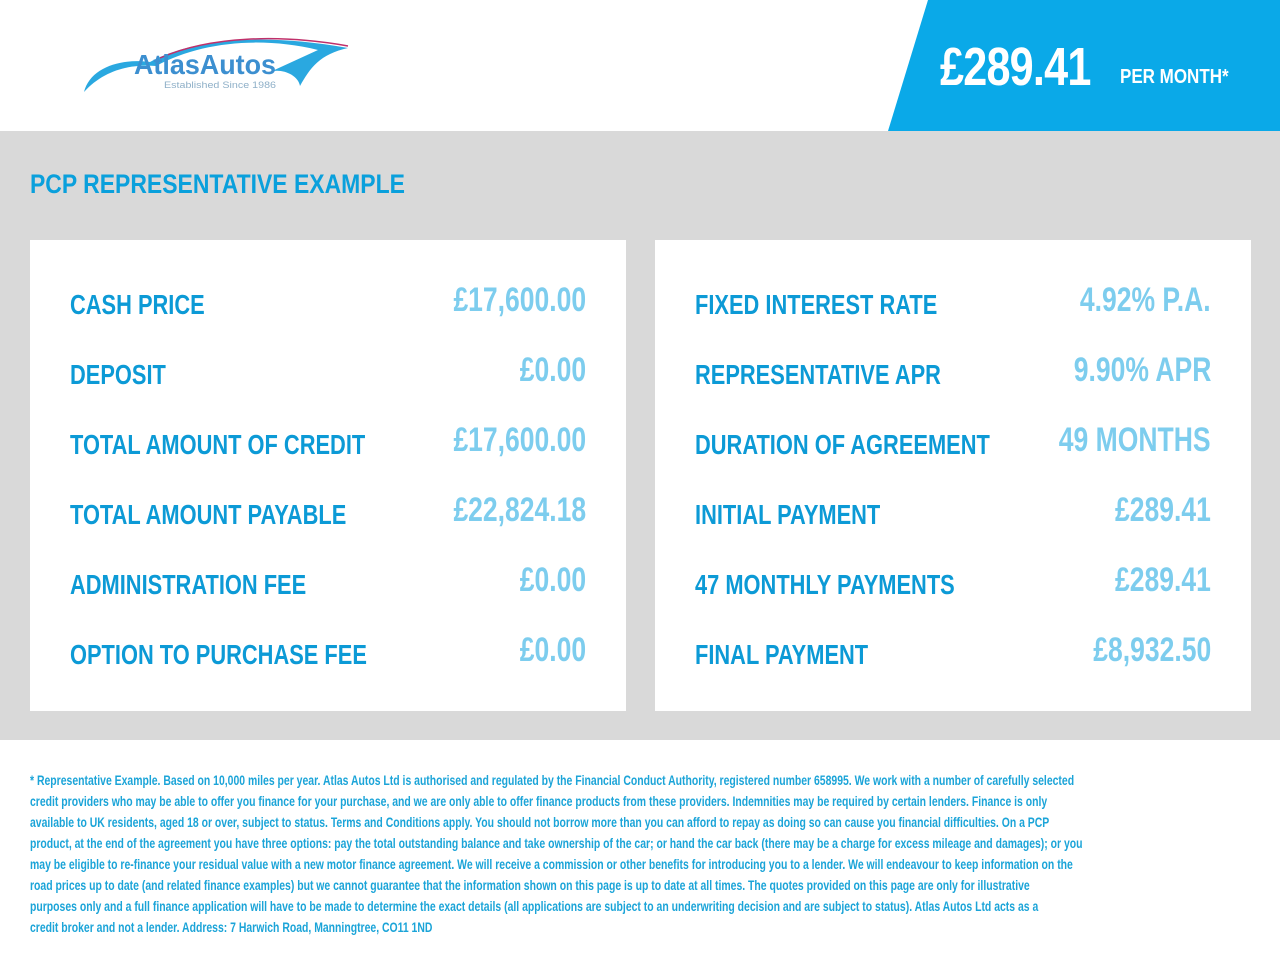 This screenshot has width=1280, height=960. I want to click on svg-text: Established Since 1986, so click(220, 85).